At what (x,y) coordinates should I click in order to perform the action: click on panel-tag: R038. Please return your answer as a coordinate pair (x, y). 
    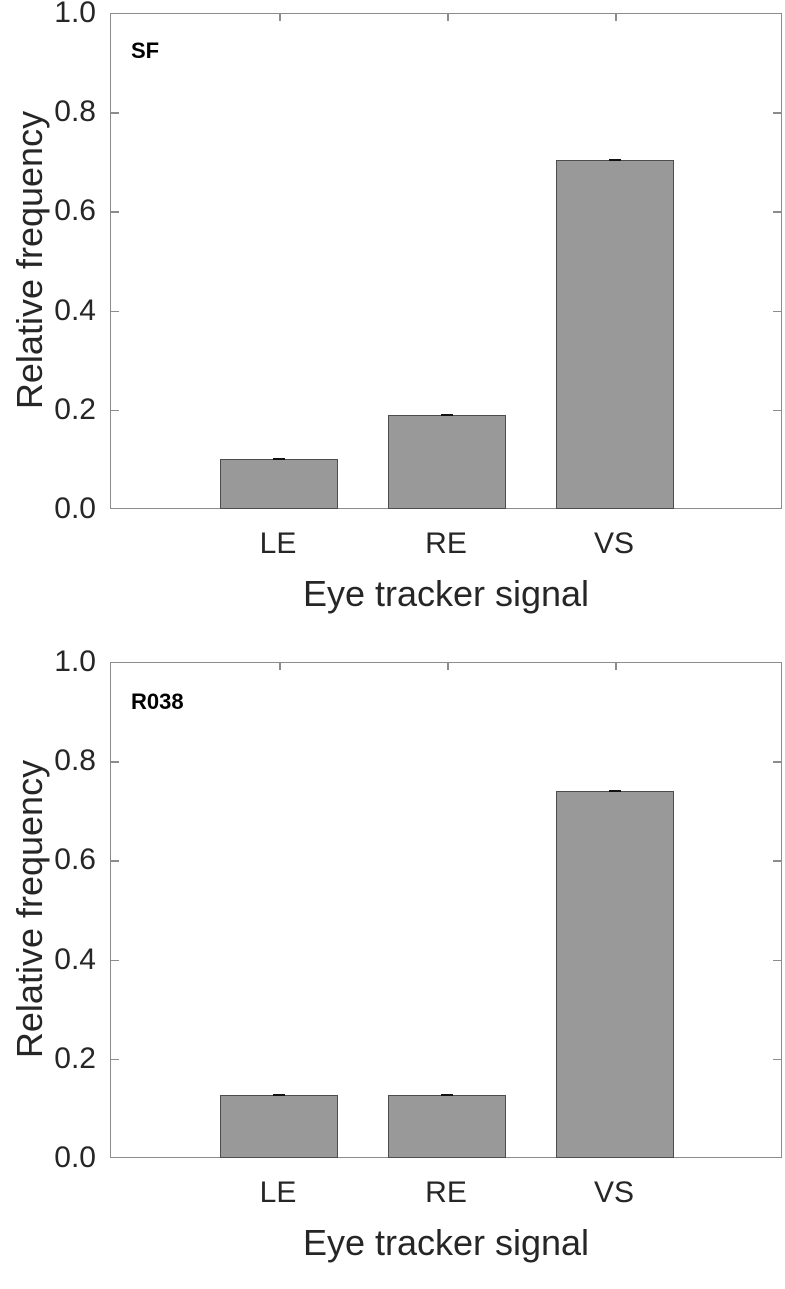
    Looking at the image, I should click on (157, 701).